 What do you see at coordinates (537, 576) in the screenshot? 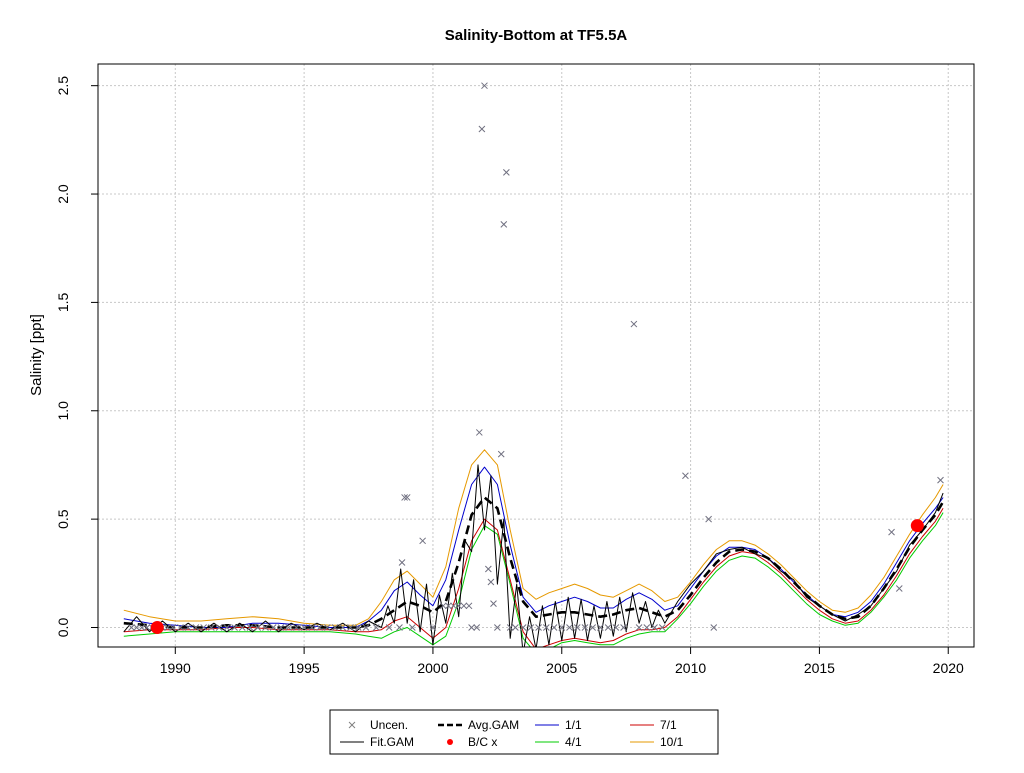
I see `bc-points` at bounding box center [537, 576].